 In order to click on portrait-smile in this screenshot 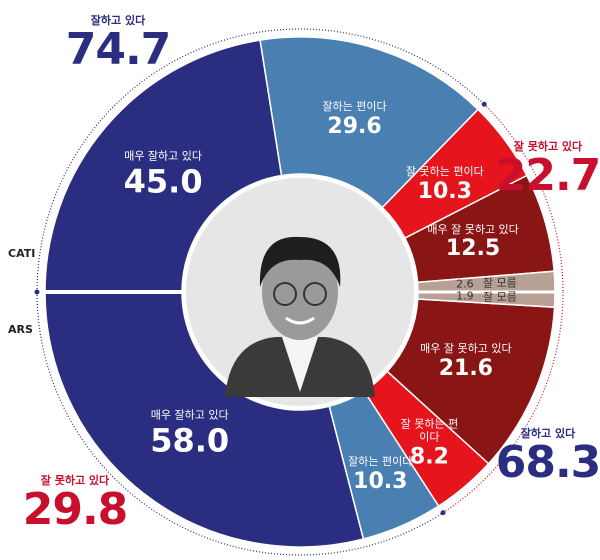, I will do `click(300, 320)`.